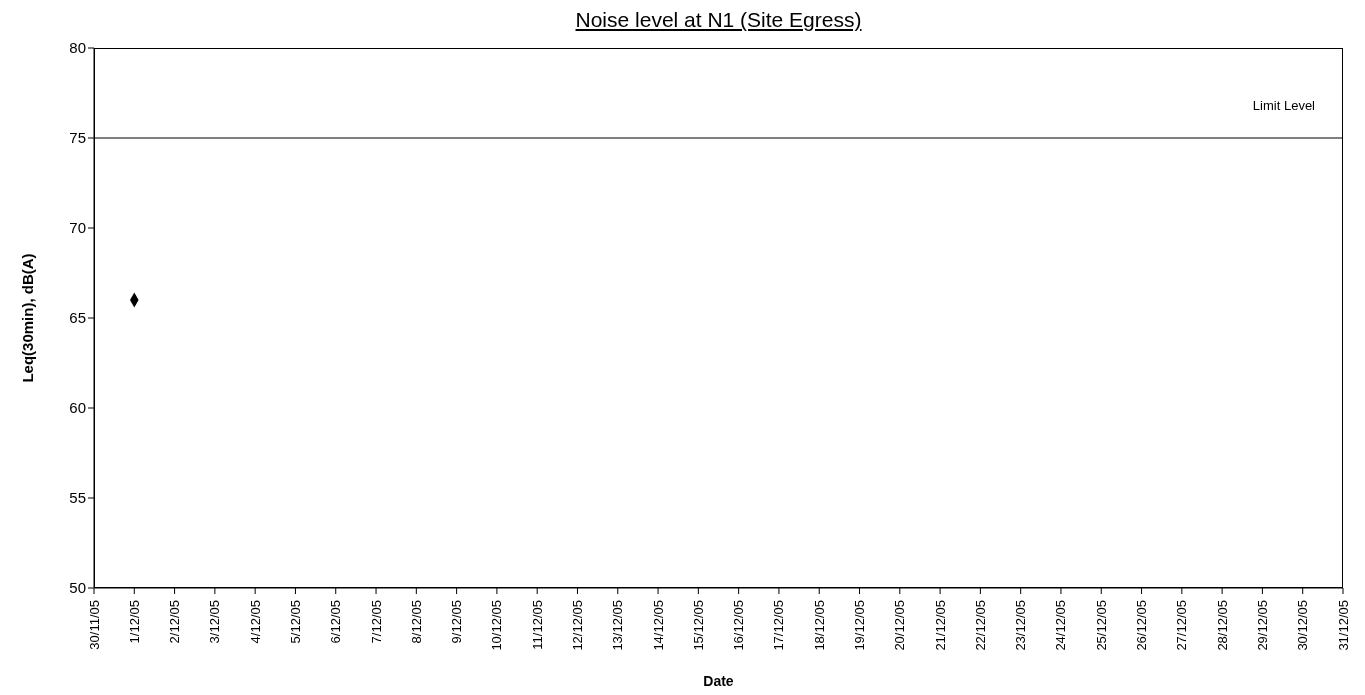 This screenshot has width=1365, height=695. What do you see at coordinates (497, 625) in the screenshot?
I see `x-tick-label: 10/12/05` at bounding box center [497, 625].